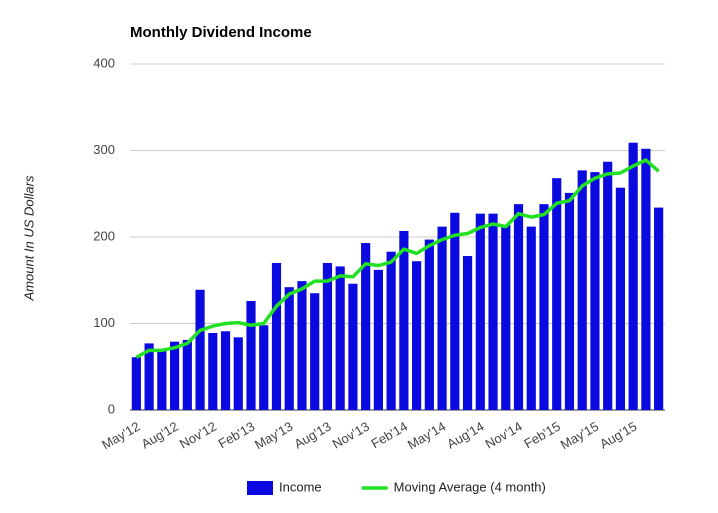 The height and width of the screenshot is (513, 718). I want to click on x-tick-label: Aug'13, so click(312, 435).